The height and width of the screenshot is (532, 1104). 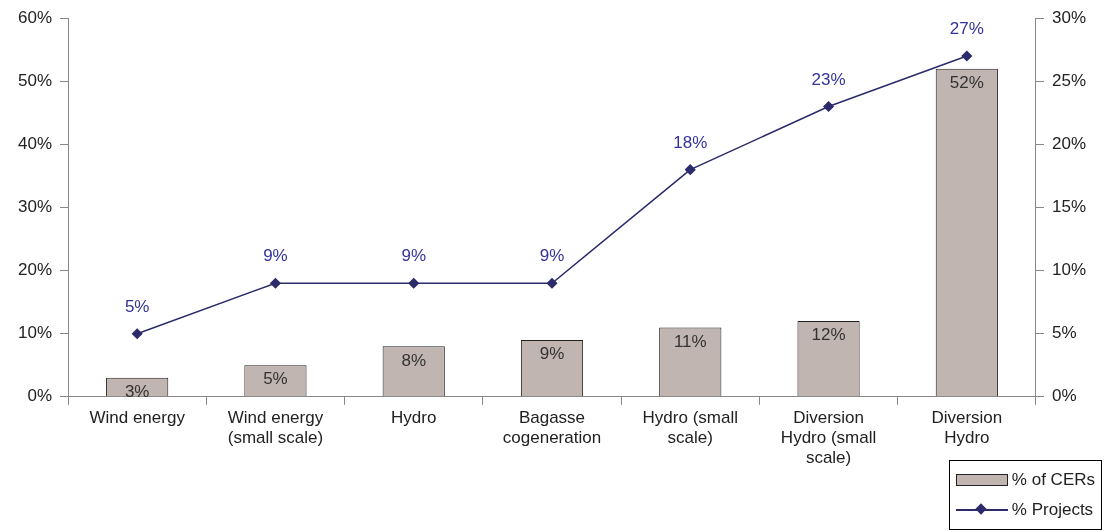 I want to click on data-label: 12%, so click(x=828, y=335).